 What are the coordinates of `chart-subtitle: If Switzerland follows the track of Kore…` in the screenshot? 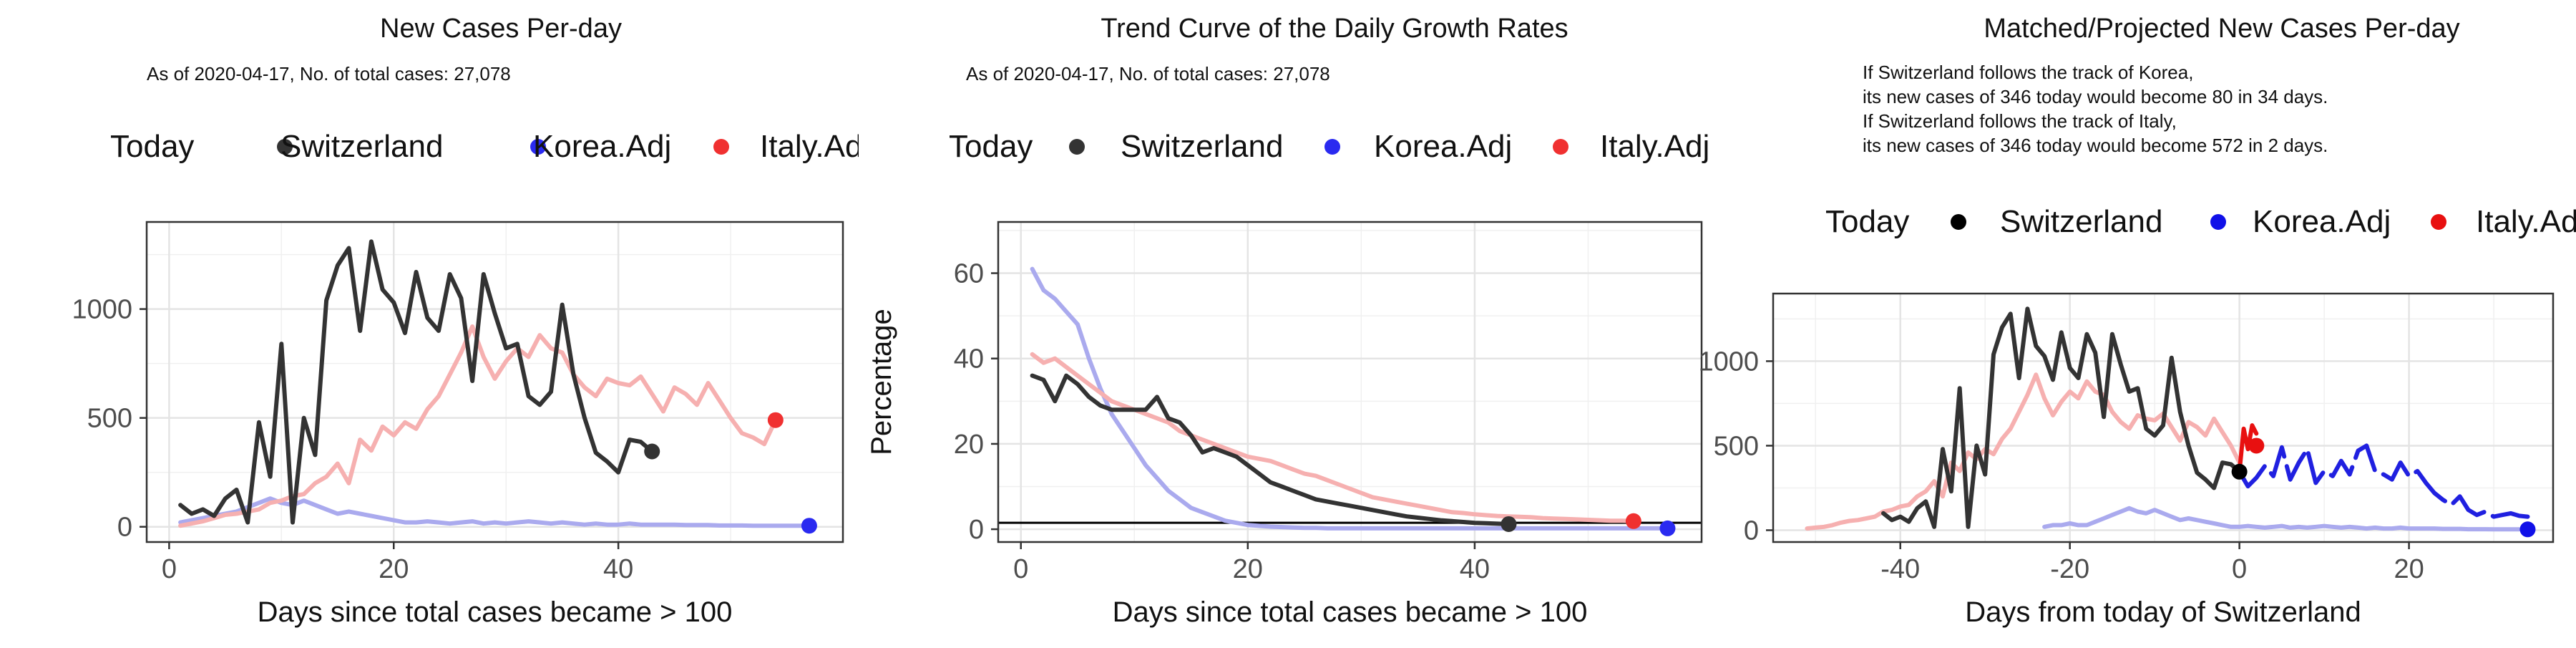 It's located at (2028, 73).